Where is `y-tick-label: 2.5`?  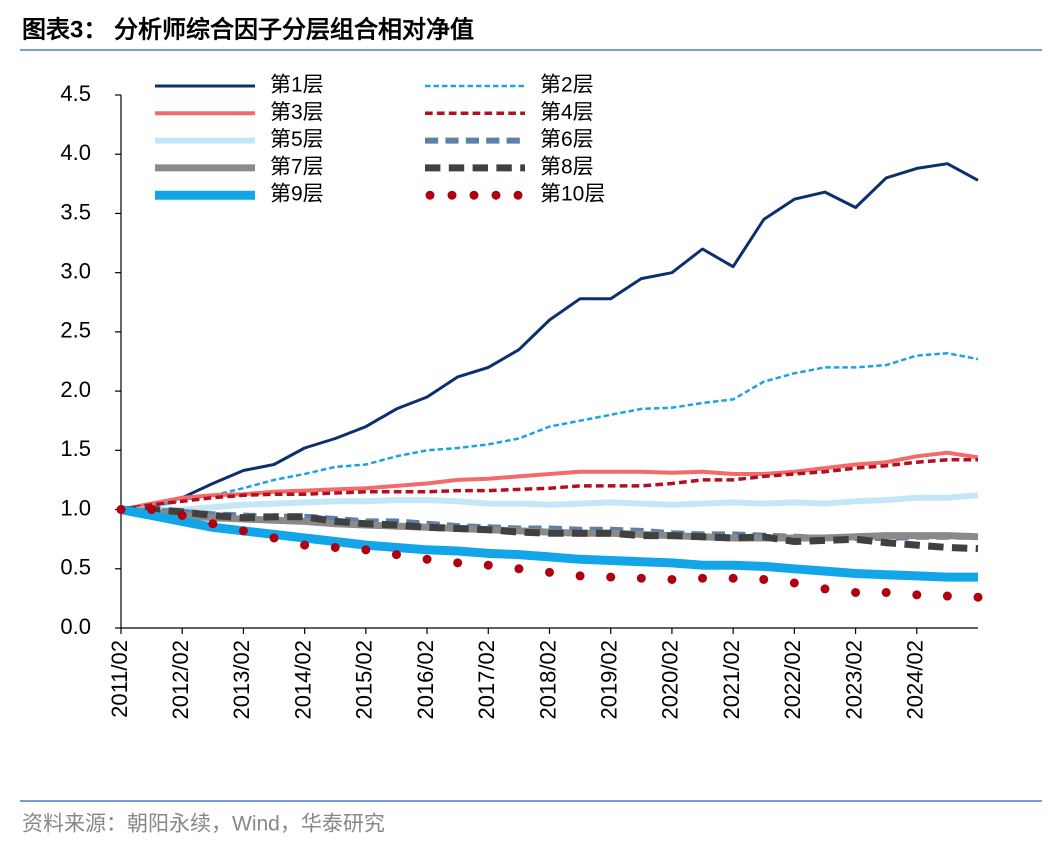 y-tick-label: 2.5 is located at coordinates (75, 330).